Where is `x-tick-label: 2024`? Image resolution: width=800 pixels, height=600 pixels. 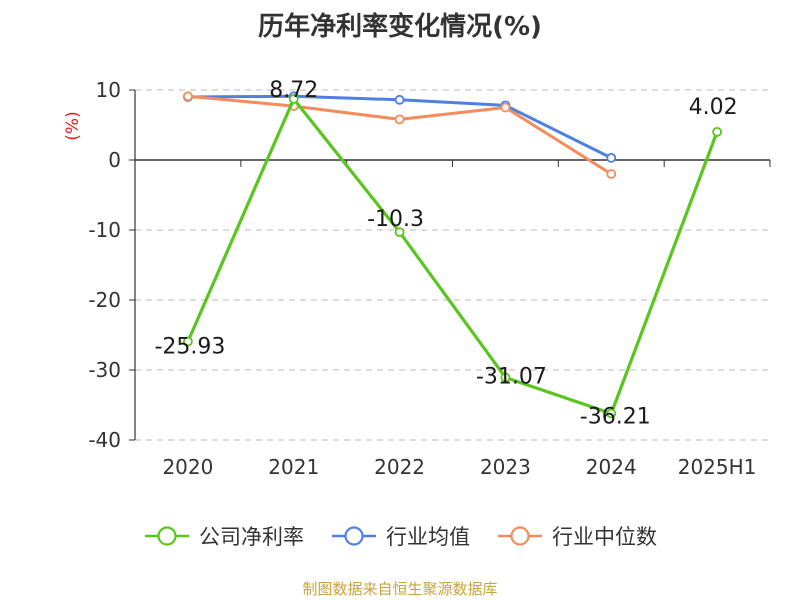
x-tick-label: 2024 is located at coordinates (611, 467).